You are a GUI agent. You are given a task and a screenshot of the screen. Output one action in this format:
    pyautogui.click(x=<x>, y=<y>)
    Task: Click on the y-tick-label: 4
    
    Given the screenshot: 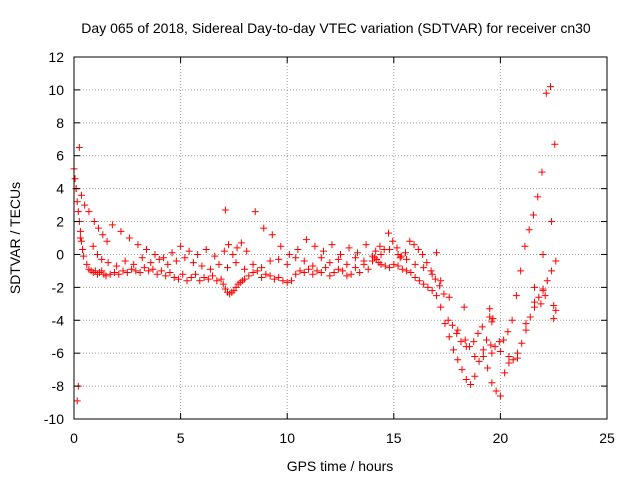 What is the action you would take?
    pyautogui.click(x=60, y=189)
    